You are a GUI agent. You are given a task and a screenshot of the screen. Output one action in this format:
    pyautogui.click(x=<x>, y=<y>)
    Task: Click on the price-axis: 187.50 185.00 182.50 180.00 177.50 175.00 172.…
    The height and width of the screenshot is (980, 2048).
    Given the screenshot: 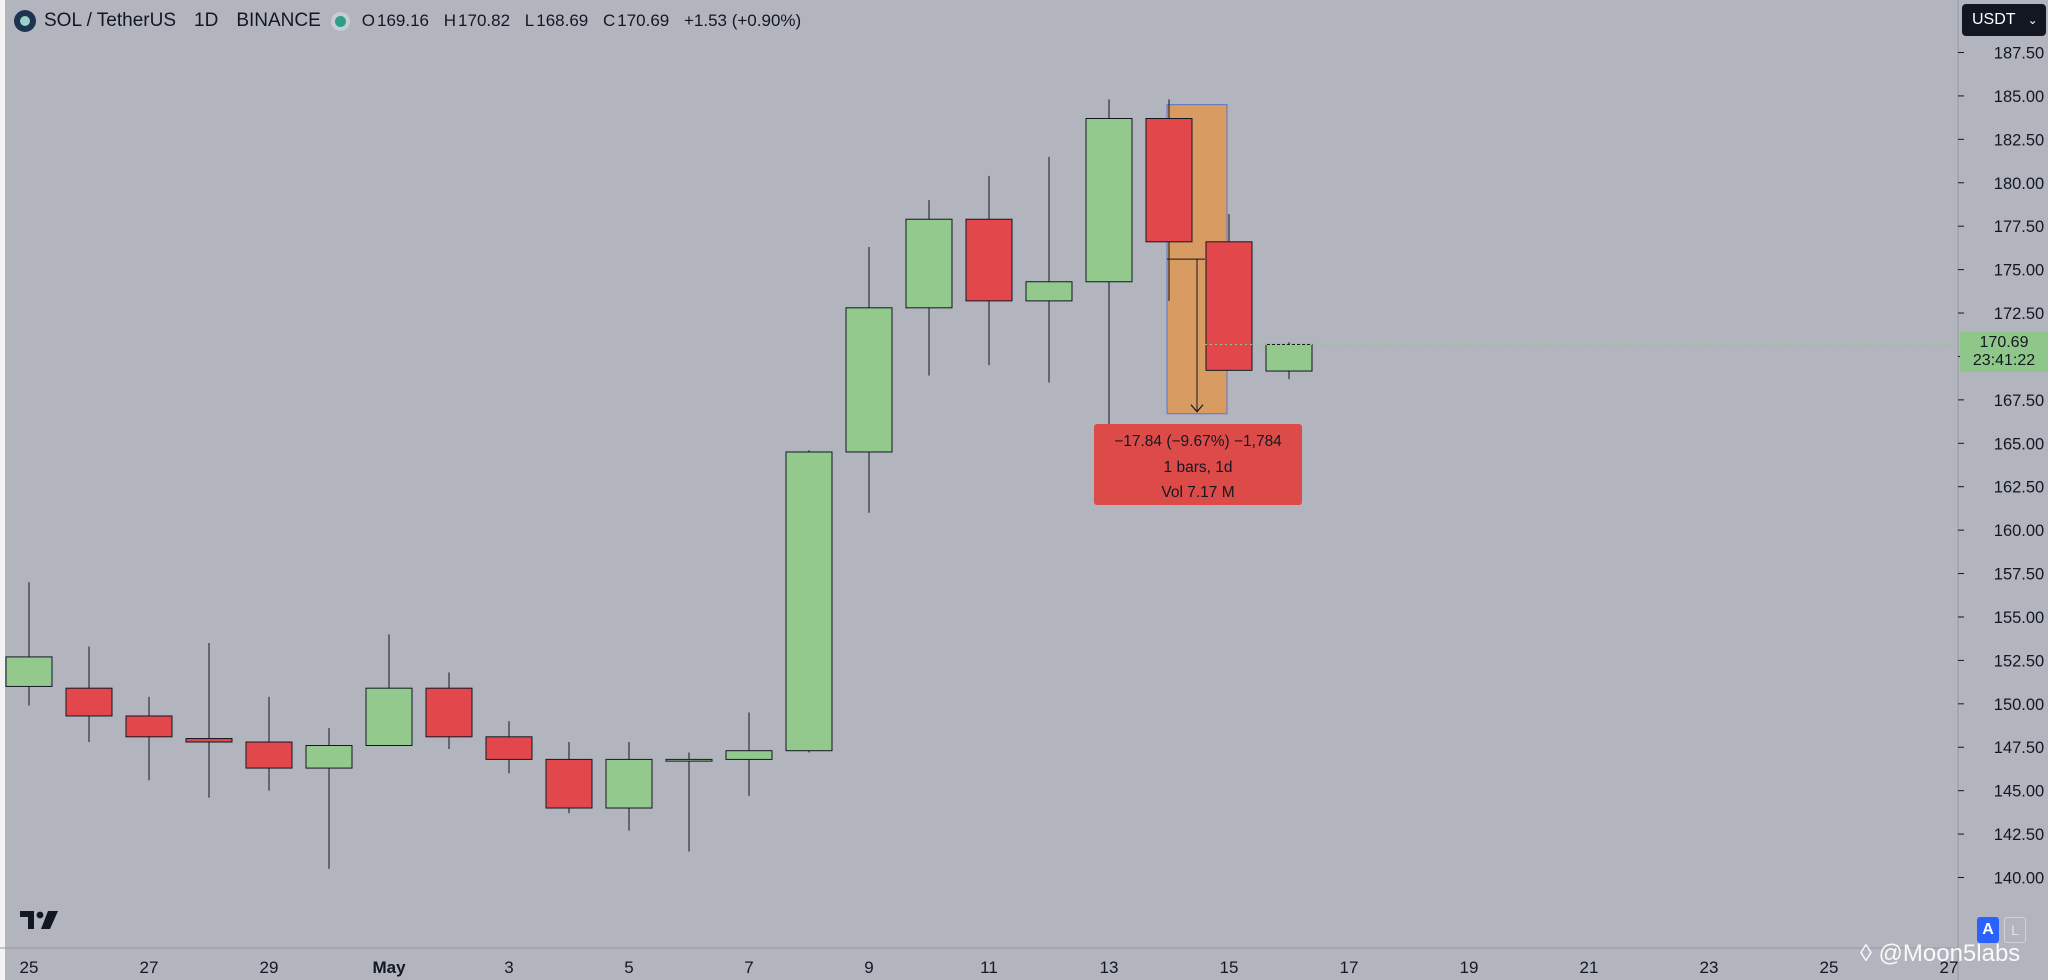 What is the action you would take?
    pyautogui.click(x=2001, y=466)
    